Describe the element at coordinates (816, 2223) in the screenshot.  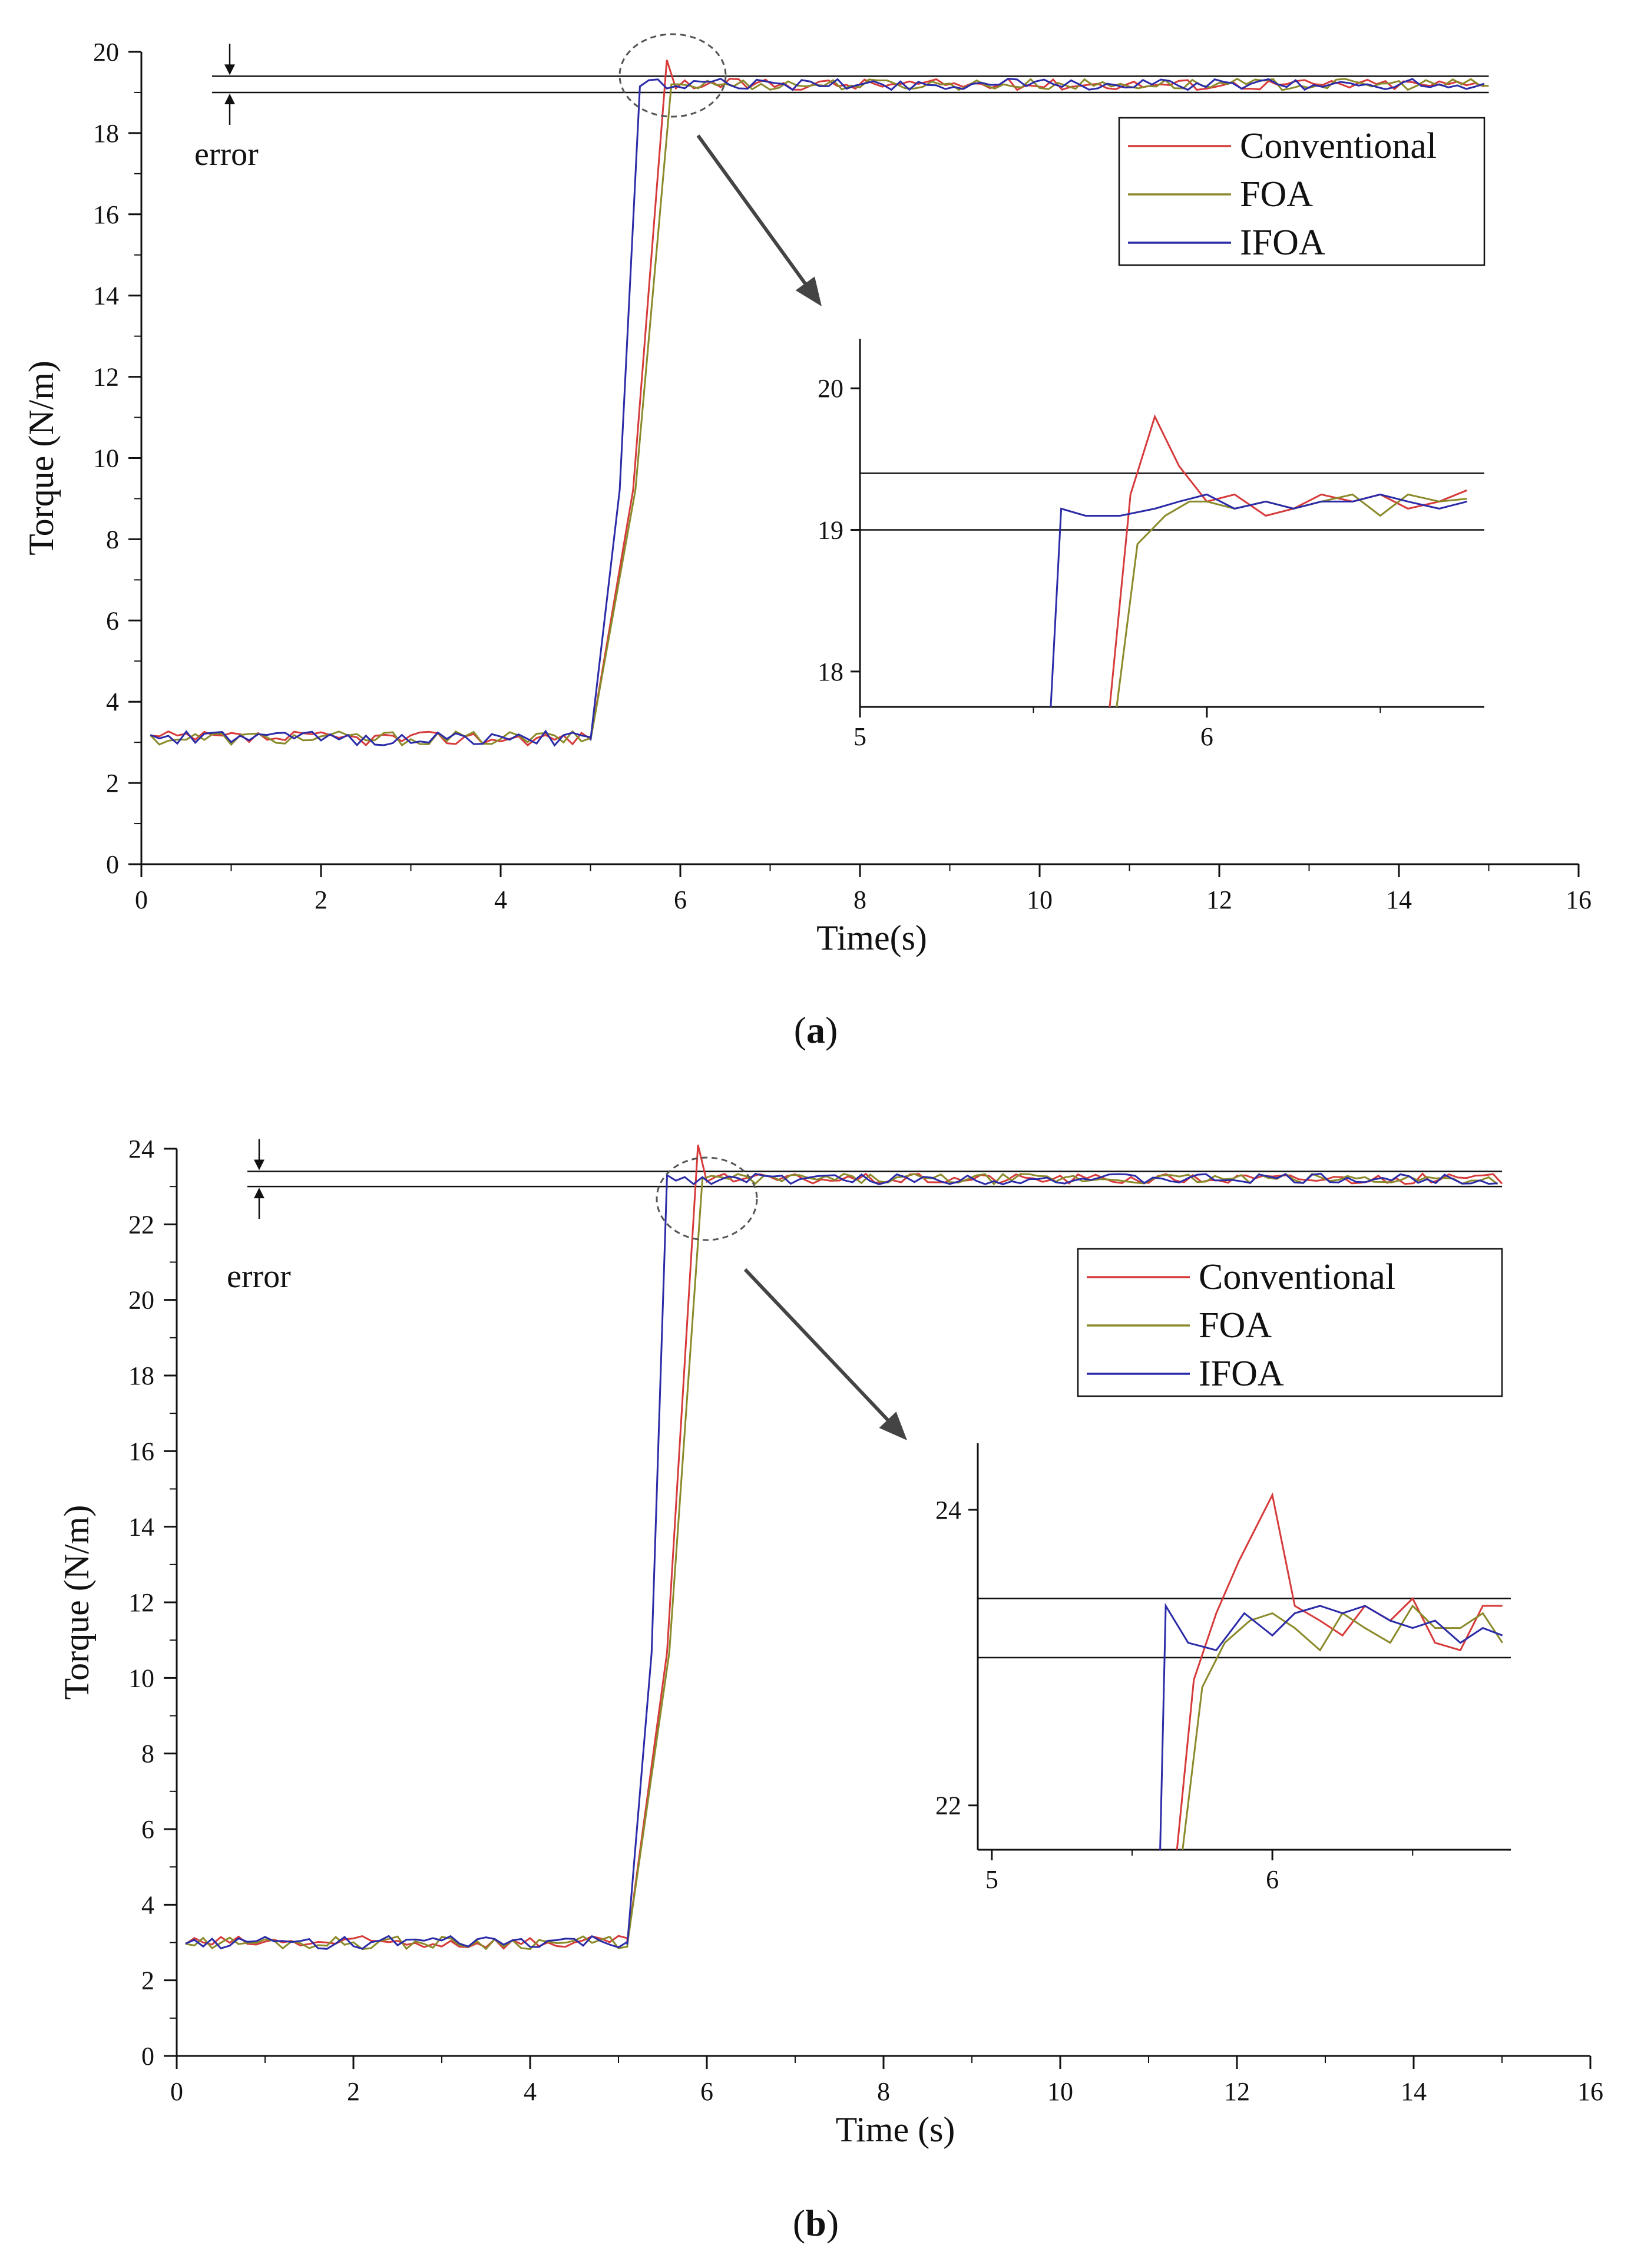
I see `panel-caption: (b)` at that location.